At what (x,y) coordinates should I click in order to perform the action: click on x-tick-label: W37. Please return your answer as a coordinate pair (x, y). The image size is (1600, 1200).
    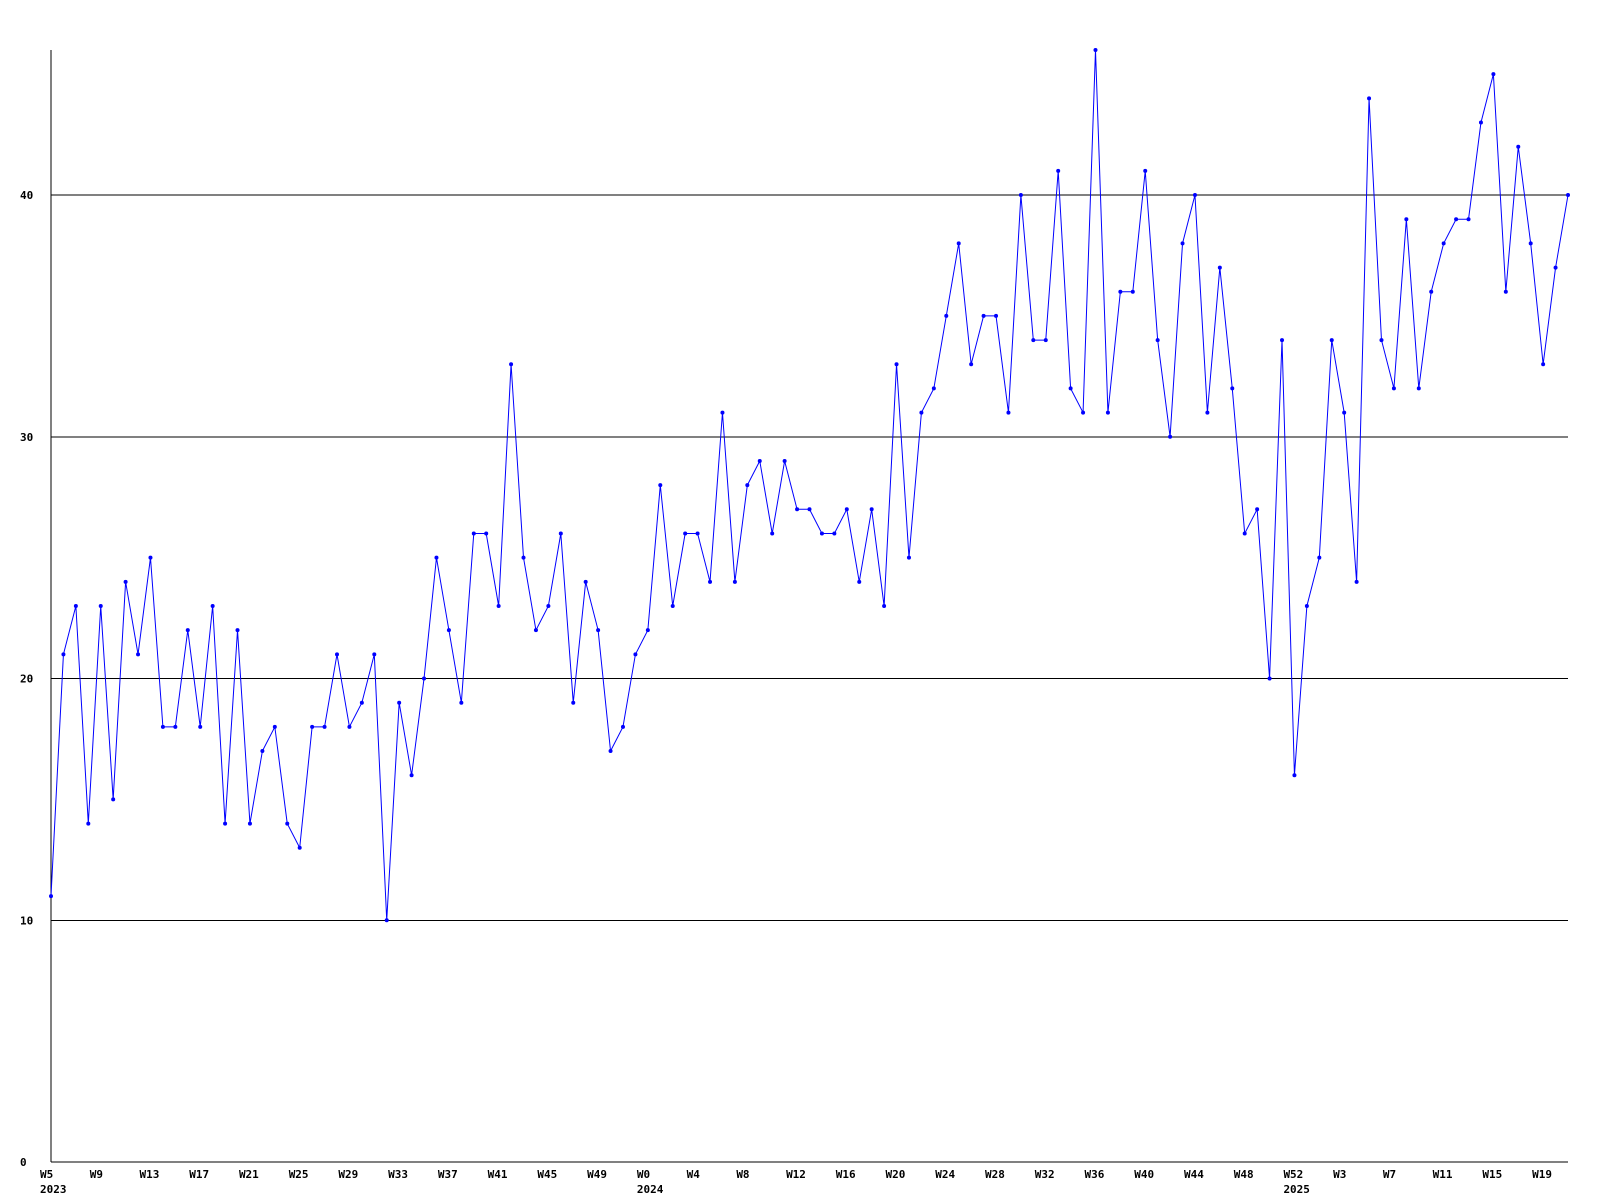
    Looking at the image, I should click on (448, 1174).